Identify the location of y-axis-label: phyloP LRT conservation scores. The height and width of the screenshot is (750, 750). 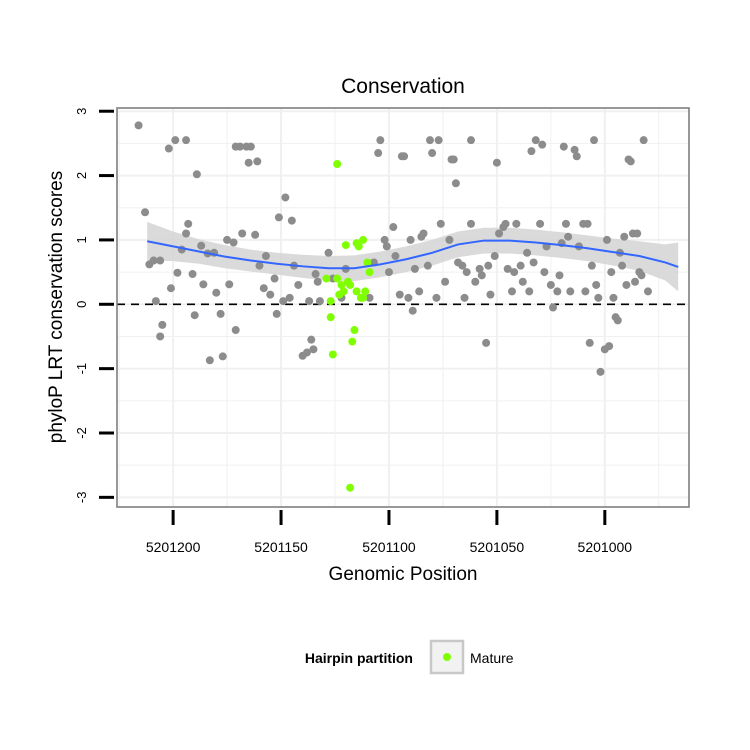
(56, 307).